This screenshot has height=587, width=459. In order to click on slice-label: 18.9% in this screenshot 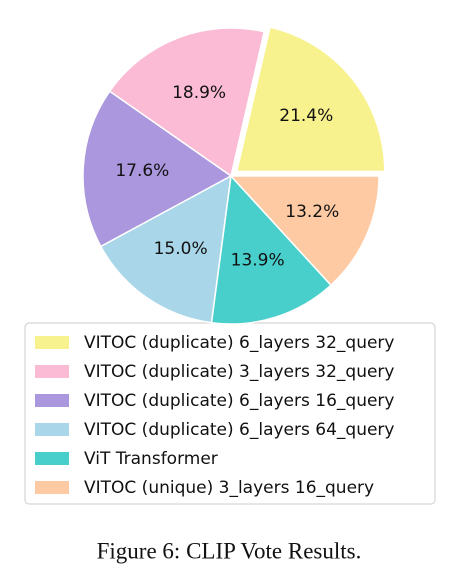, I will do `click(199, 93)`.